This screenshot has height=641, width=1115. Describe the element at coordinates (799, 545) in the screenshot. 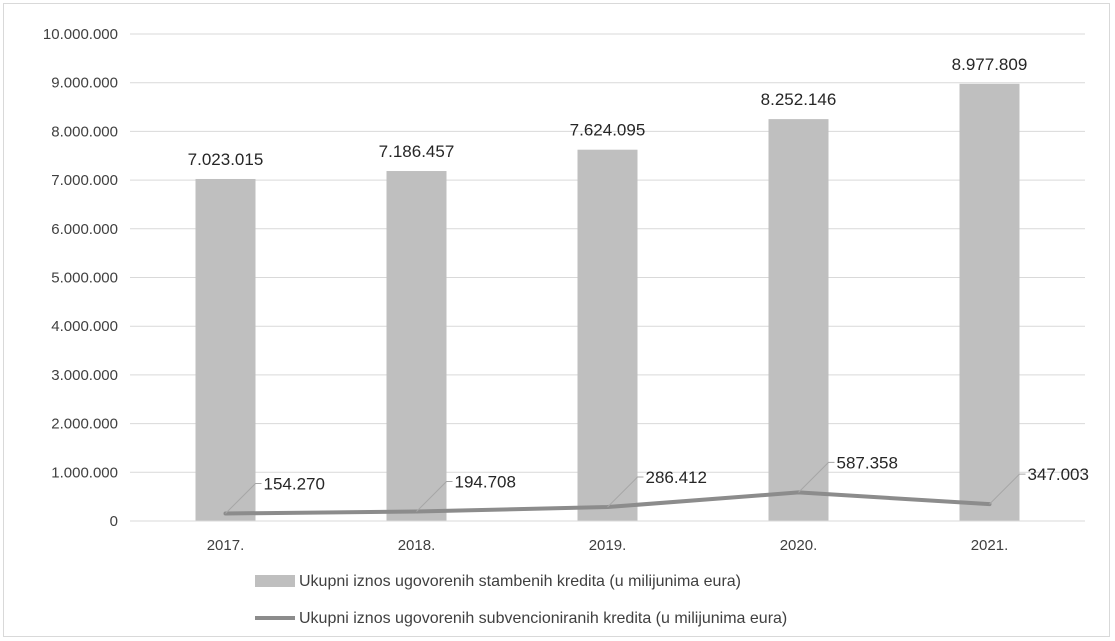

I see `x-tick-label: 2020.` at that location.